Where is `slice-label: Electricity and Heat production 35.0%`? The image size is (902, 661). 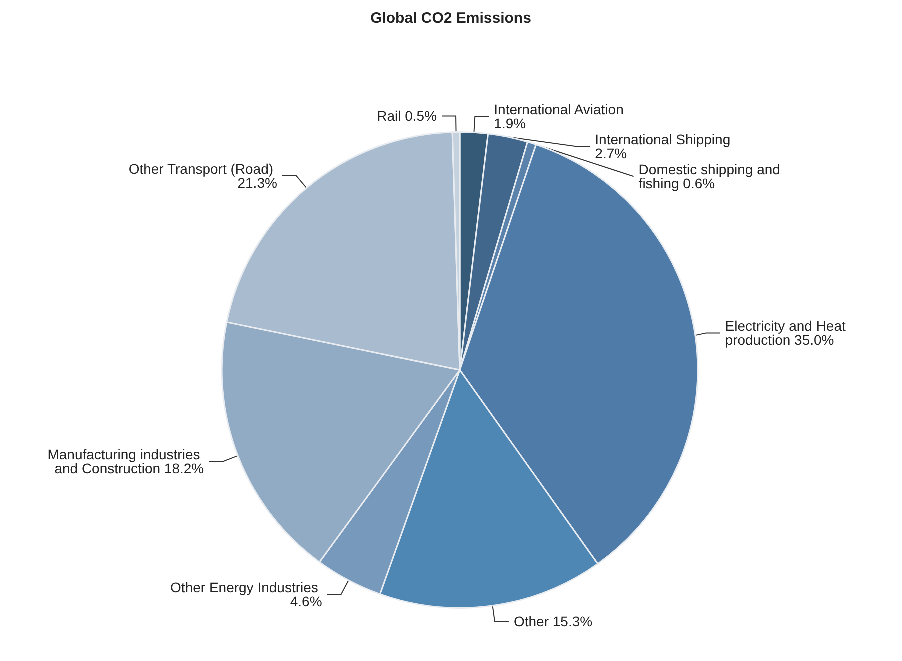
slice-label: Electricity and Heat production 35.0% is located at coordinates (787, 333).